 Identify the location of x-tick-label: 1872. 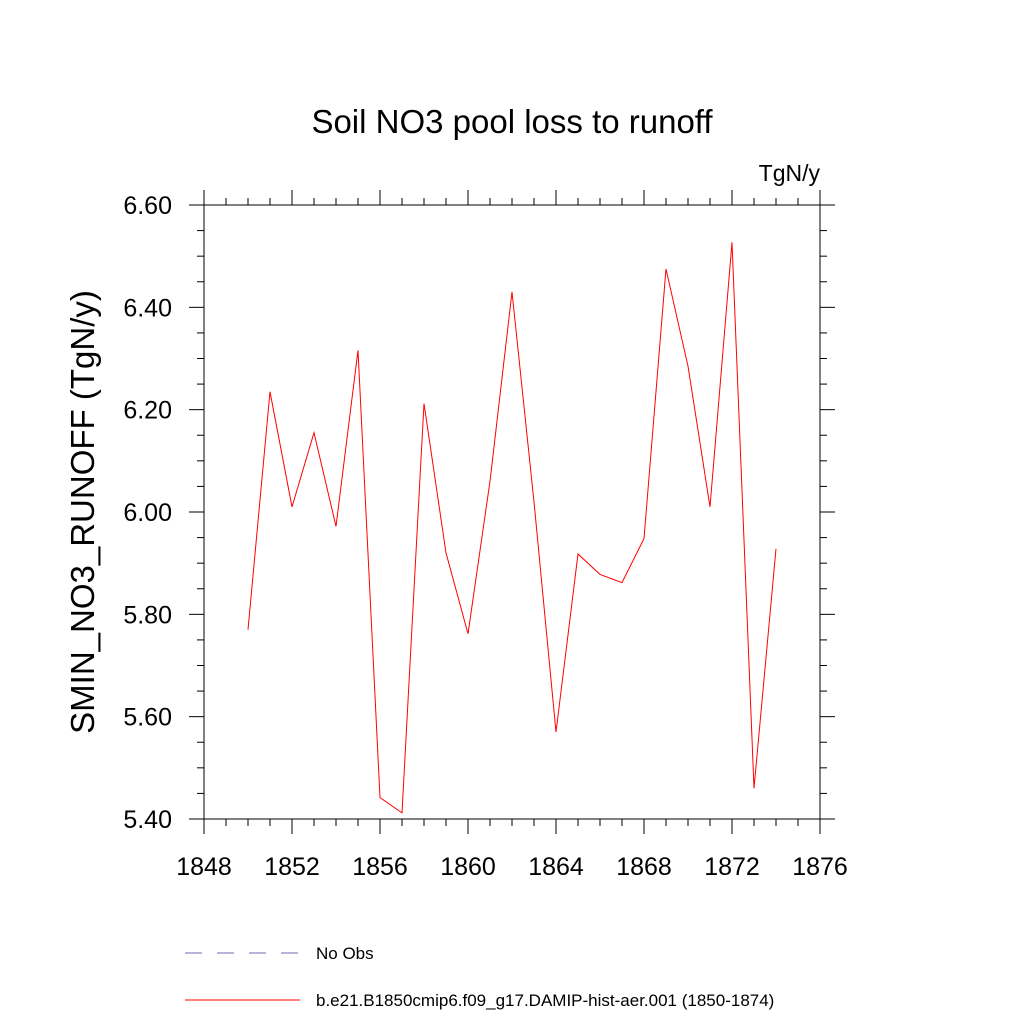
(732, 867).